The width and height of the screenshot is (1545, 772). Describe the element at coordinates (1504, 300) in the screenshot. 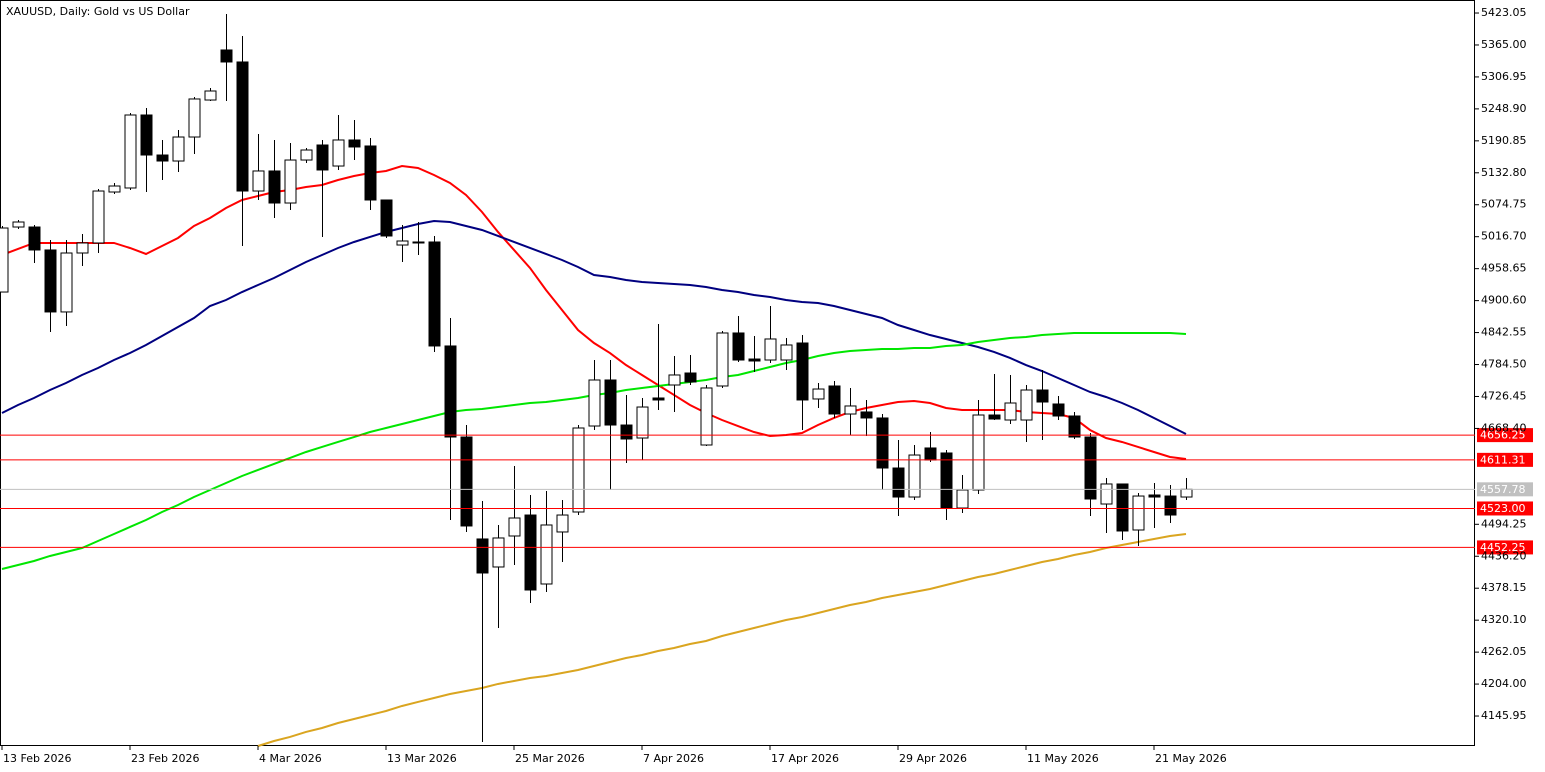

I see `y-tick-label: 4900.60` at that location.